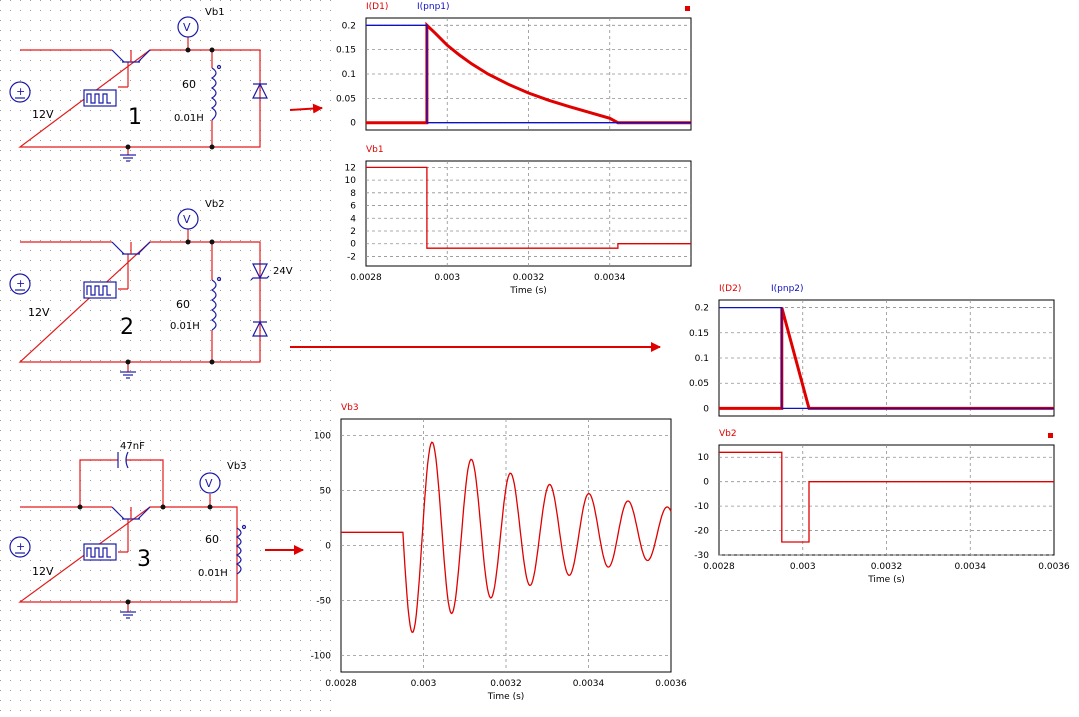  I want to click on legend-entry: I(pnp2), so click(787, 289).